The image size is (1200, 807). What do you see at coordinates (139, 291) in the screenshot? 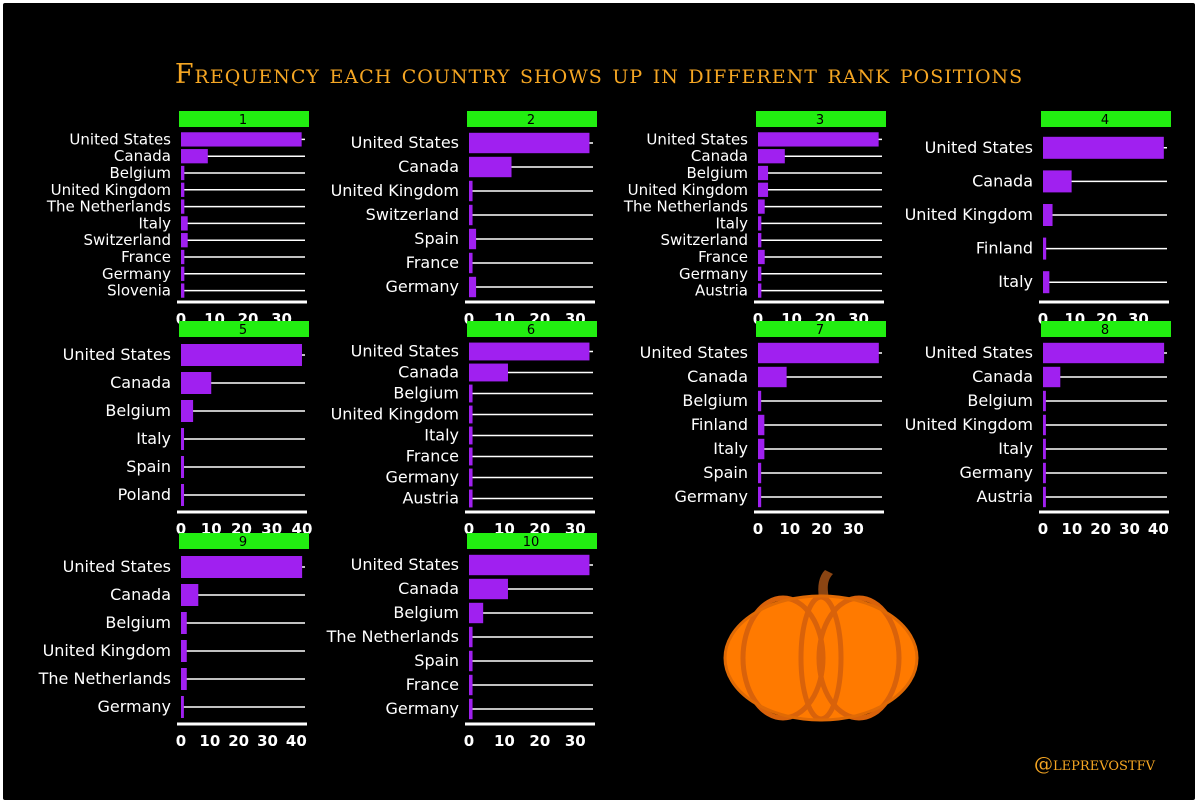
I see `category-label: Slovenia` at bounding box center [139, 291].